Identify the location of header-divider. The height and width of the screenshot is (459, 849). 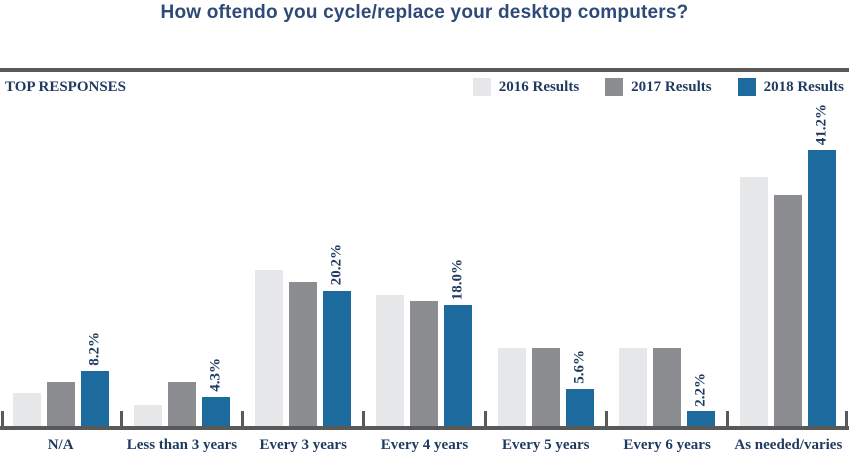
(424, 70).